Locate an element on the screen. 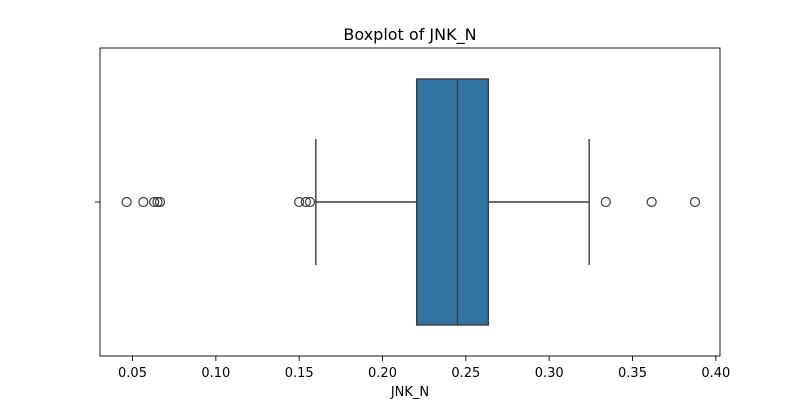 This screenshot has height=400, width=800. x-tick-label-5: 0.30 is located at coordinates (549, 373).